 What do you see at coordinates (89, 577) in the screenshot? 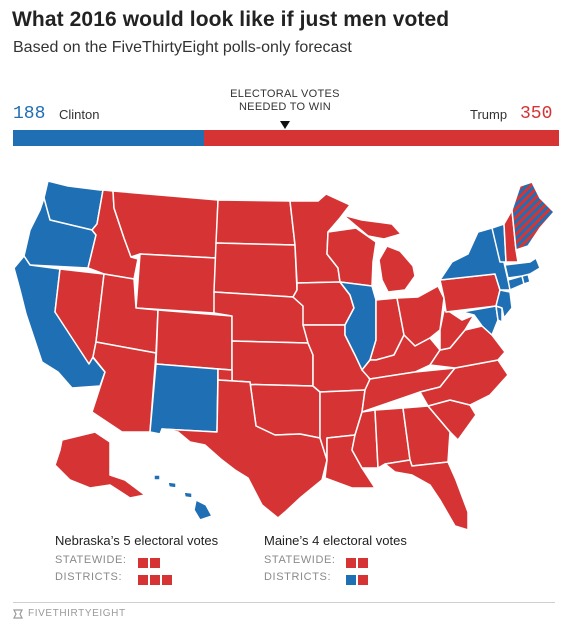
I see `nebraska-districts-label: DISTRICTS:` at bounding box center [89, 577].